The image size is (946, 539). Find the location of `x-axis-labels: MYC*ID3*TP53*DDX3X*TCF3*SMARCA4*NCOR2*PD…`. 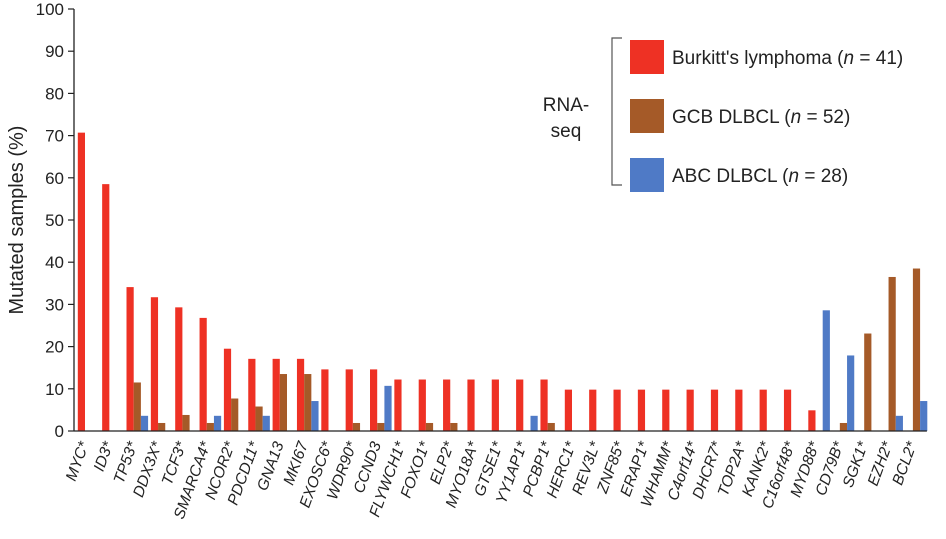

x-axis-labels: MYC*ID3*TP53*DDX3X*TCF3*SMARCA4*NCOR2*PD… is located at coordinates (492, 479).